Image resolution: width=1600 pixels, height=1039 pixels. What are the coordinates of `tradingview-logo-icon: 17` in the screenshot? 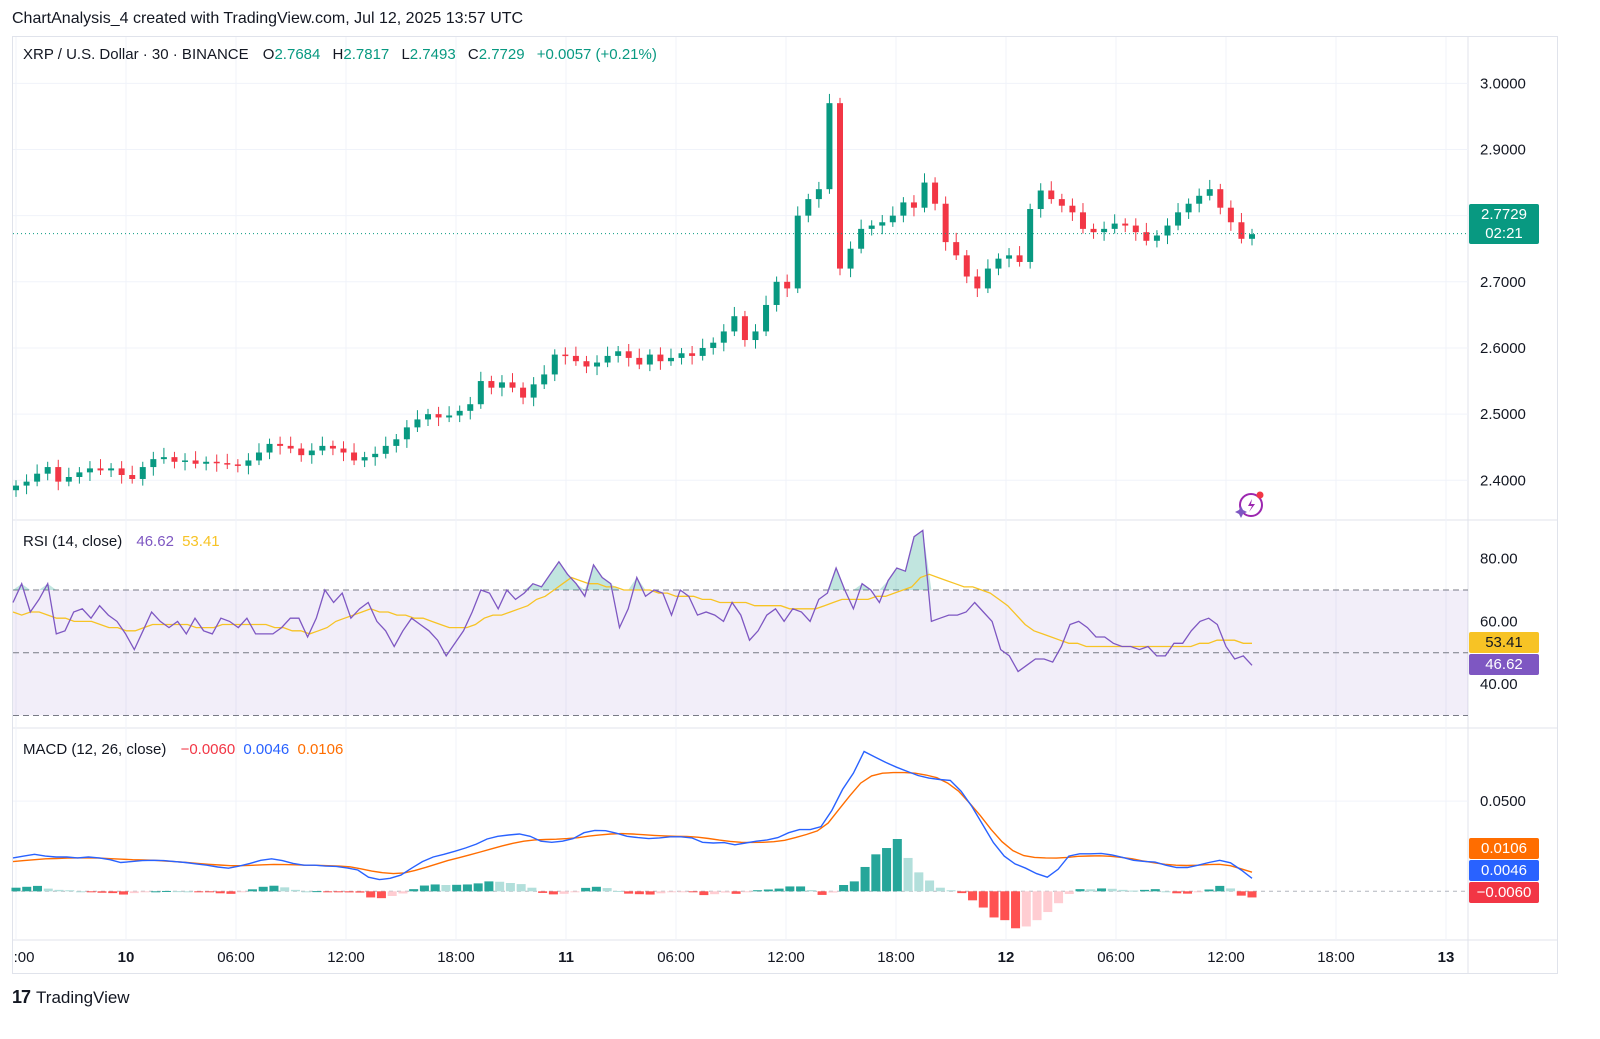 It's located at (21, 997).